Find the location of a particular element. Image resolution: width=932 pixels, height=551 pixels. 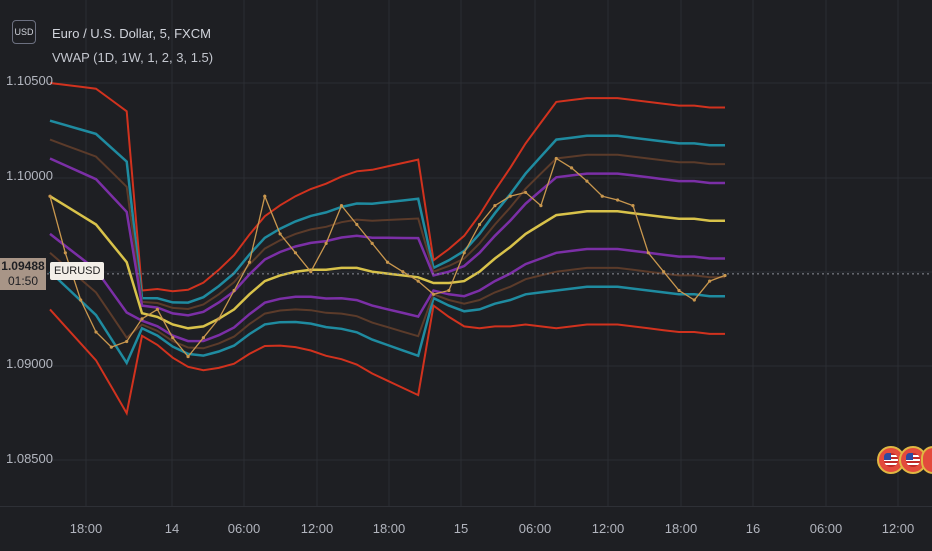

current-price-tag: 1.09488 01:50 is located at coordinates (23, 274).